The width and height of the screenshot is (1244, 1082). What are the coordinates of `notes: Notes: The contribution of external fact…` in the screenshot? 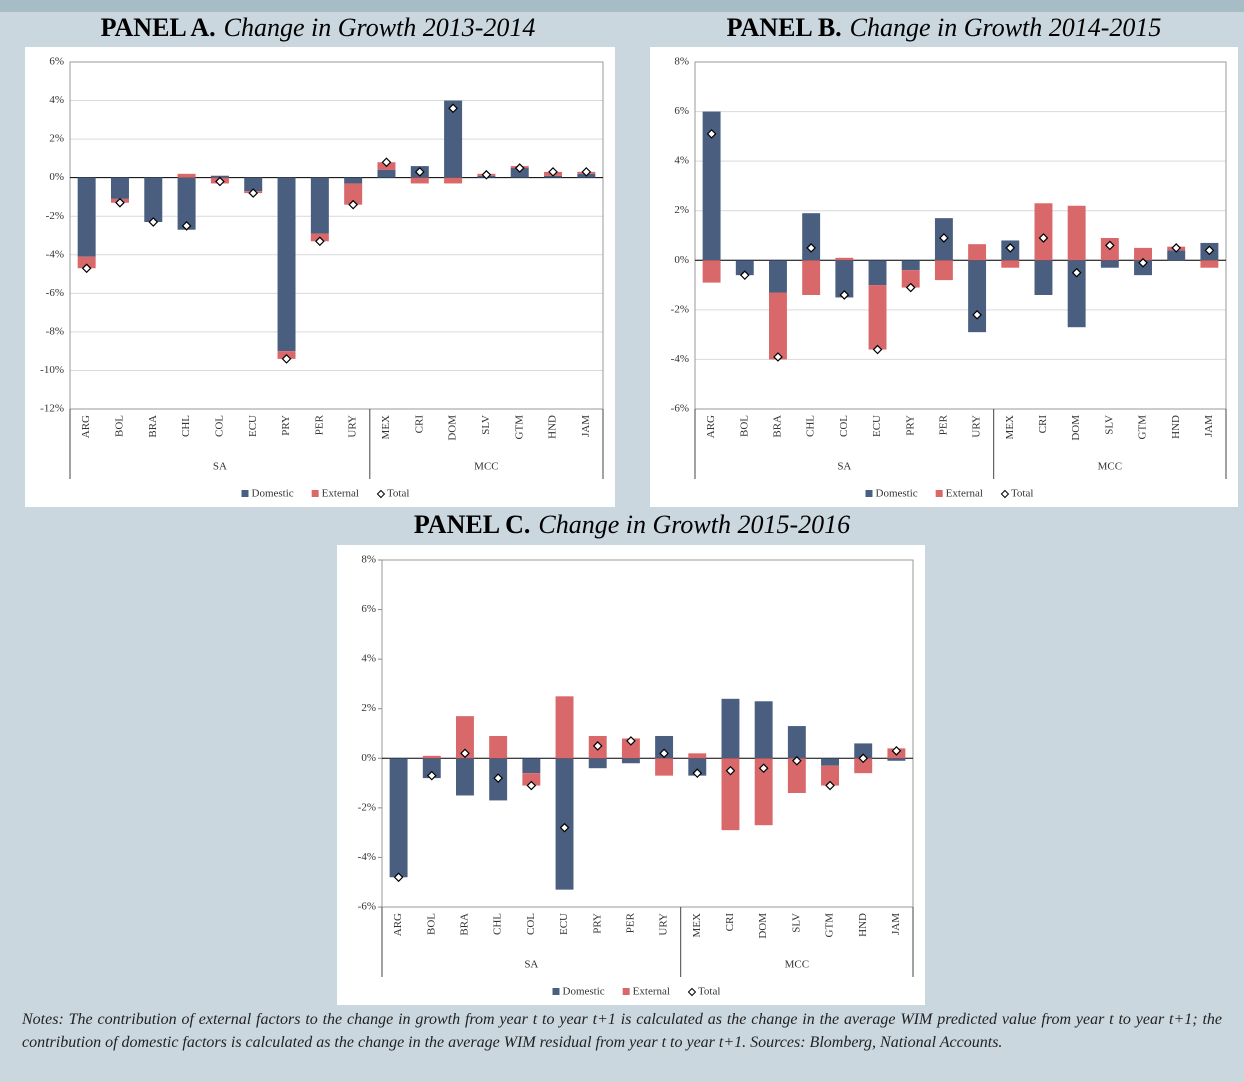 It's located at (622, 1031).